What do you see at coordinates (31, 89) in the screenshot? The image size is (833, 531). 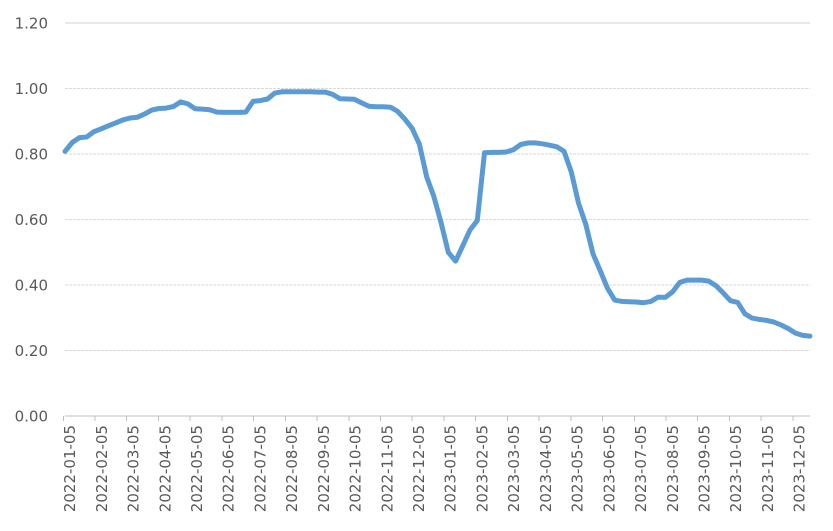 I see `y-axis-label: 1.00` at bounding box center [31, 89].